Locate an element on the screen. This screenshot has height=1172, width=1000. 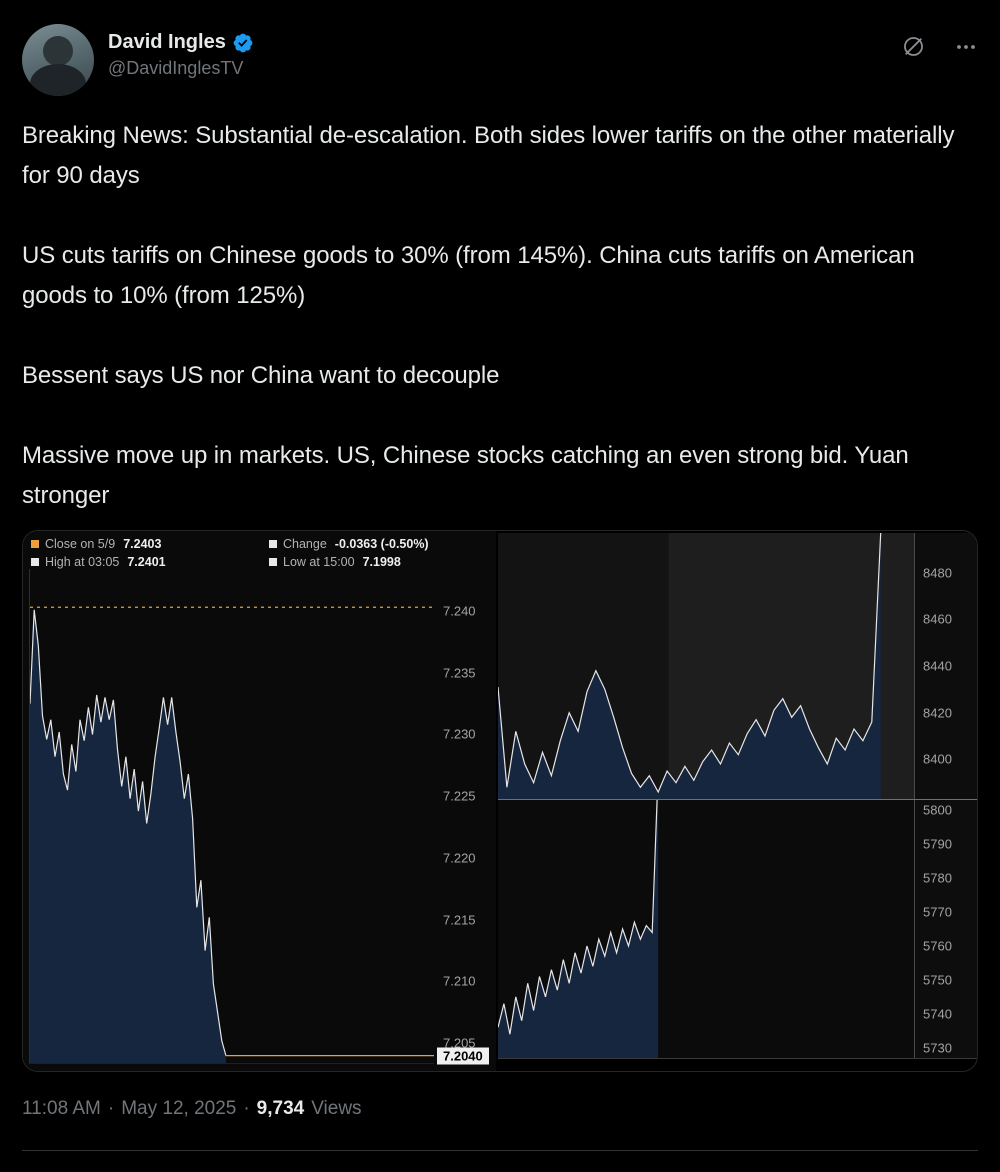
avatar is located at coordinates (58, 60).